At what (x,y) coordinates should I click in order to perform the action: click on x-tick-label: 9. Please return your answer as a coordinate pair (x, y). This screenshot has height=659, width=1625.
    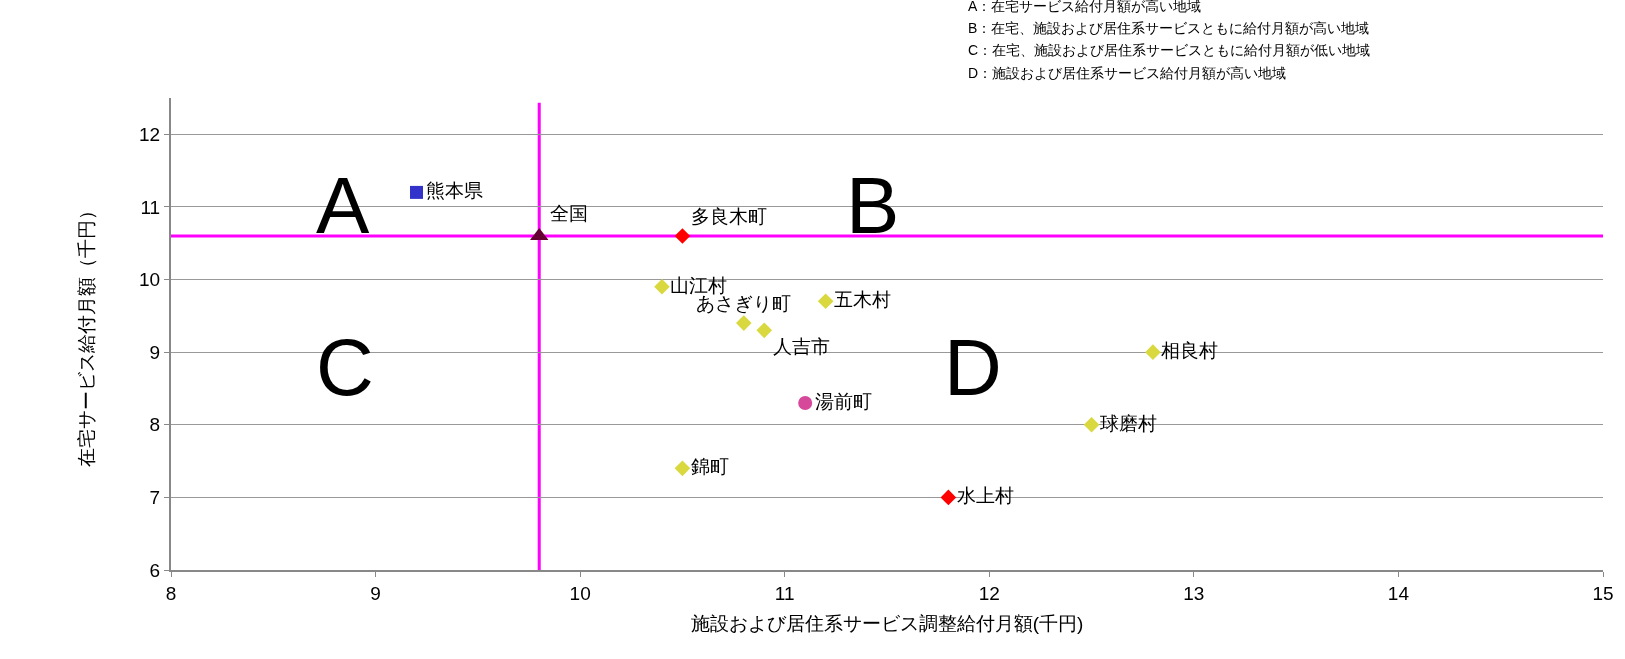
    Looking at the image, I should click on (375, 593).